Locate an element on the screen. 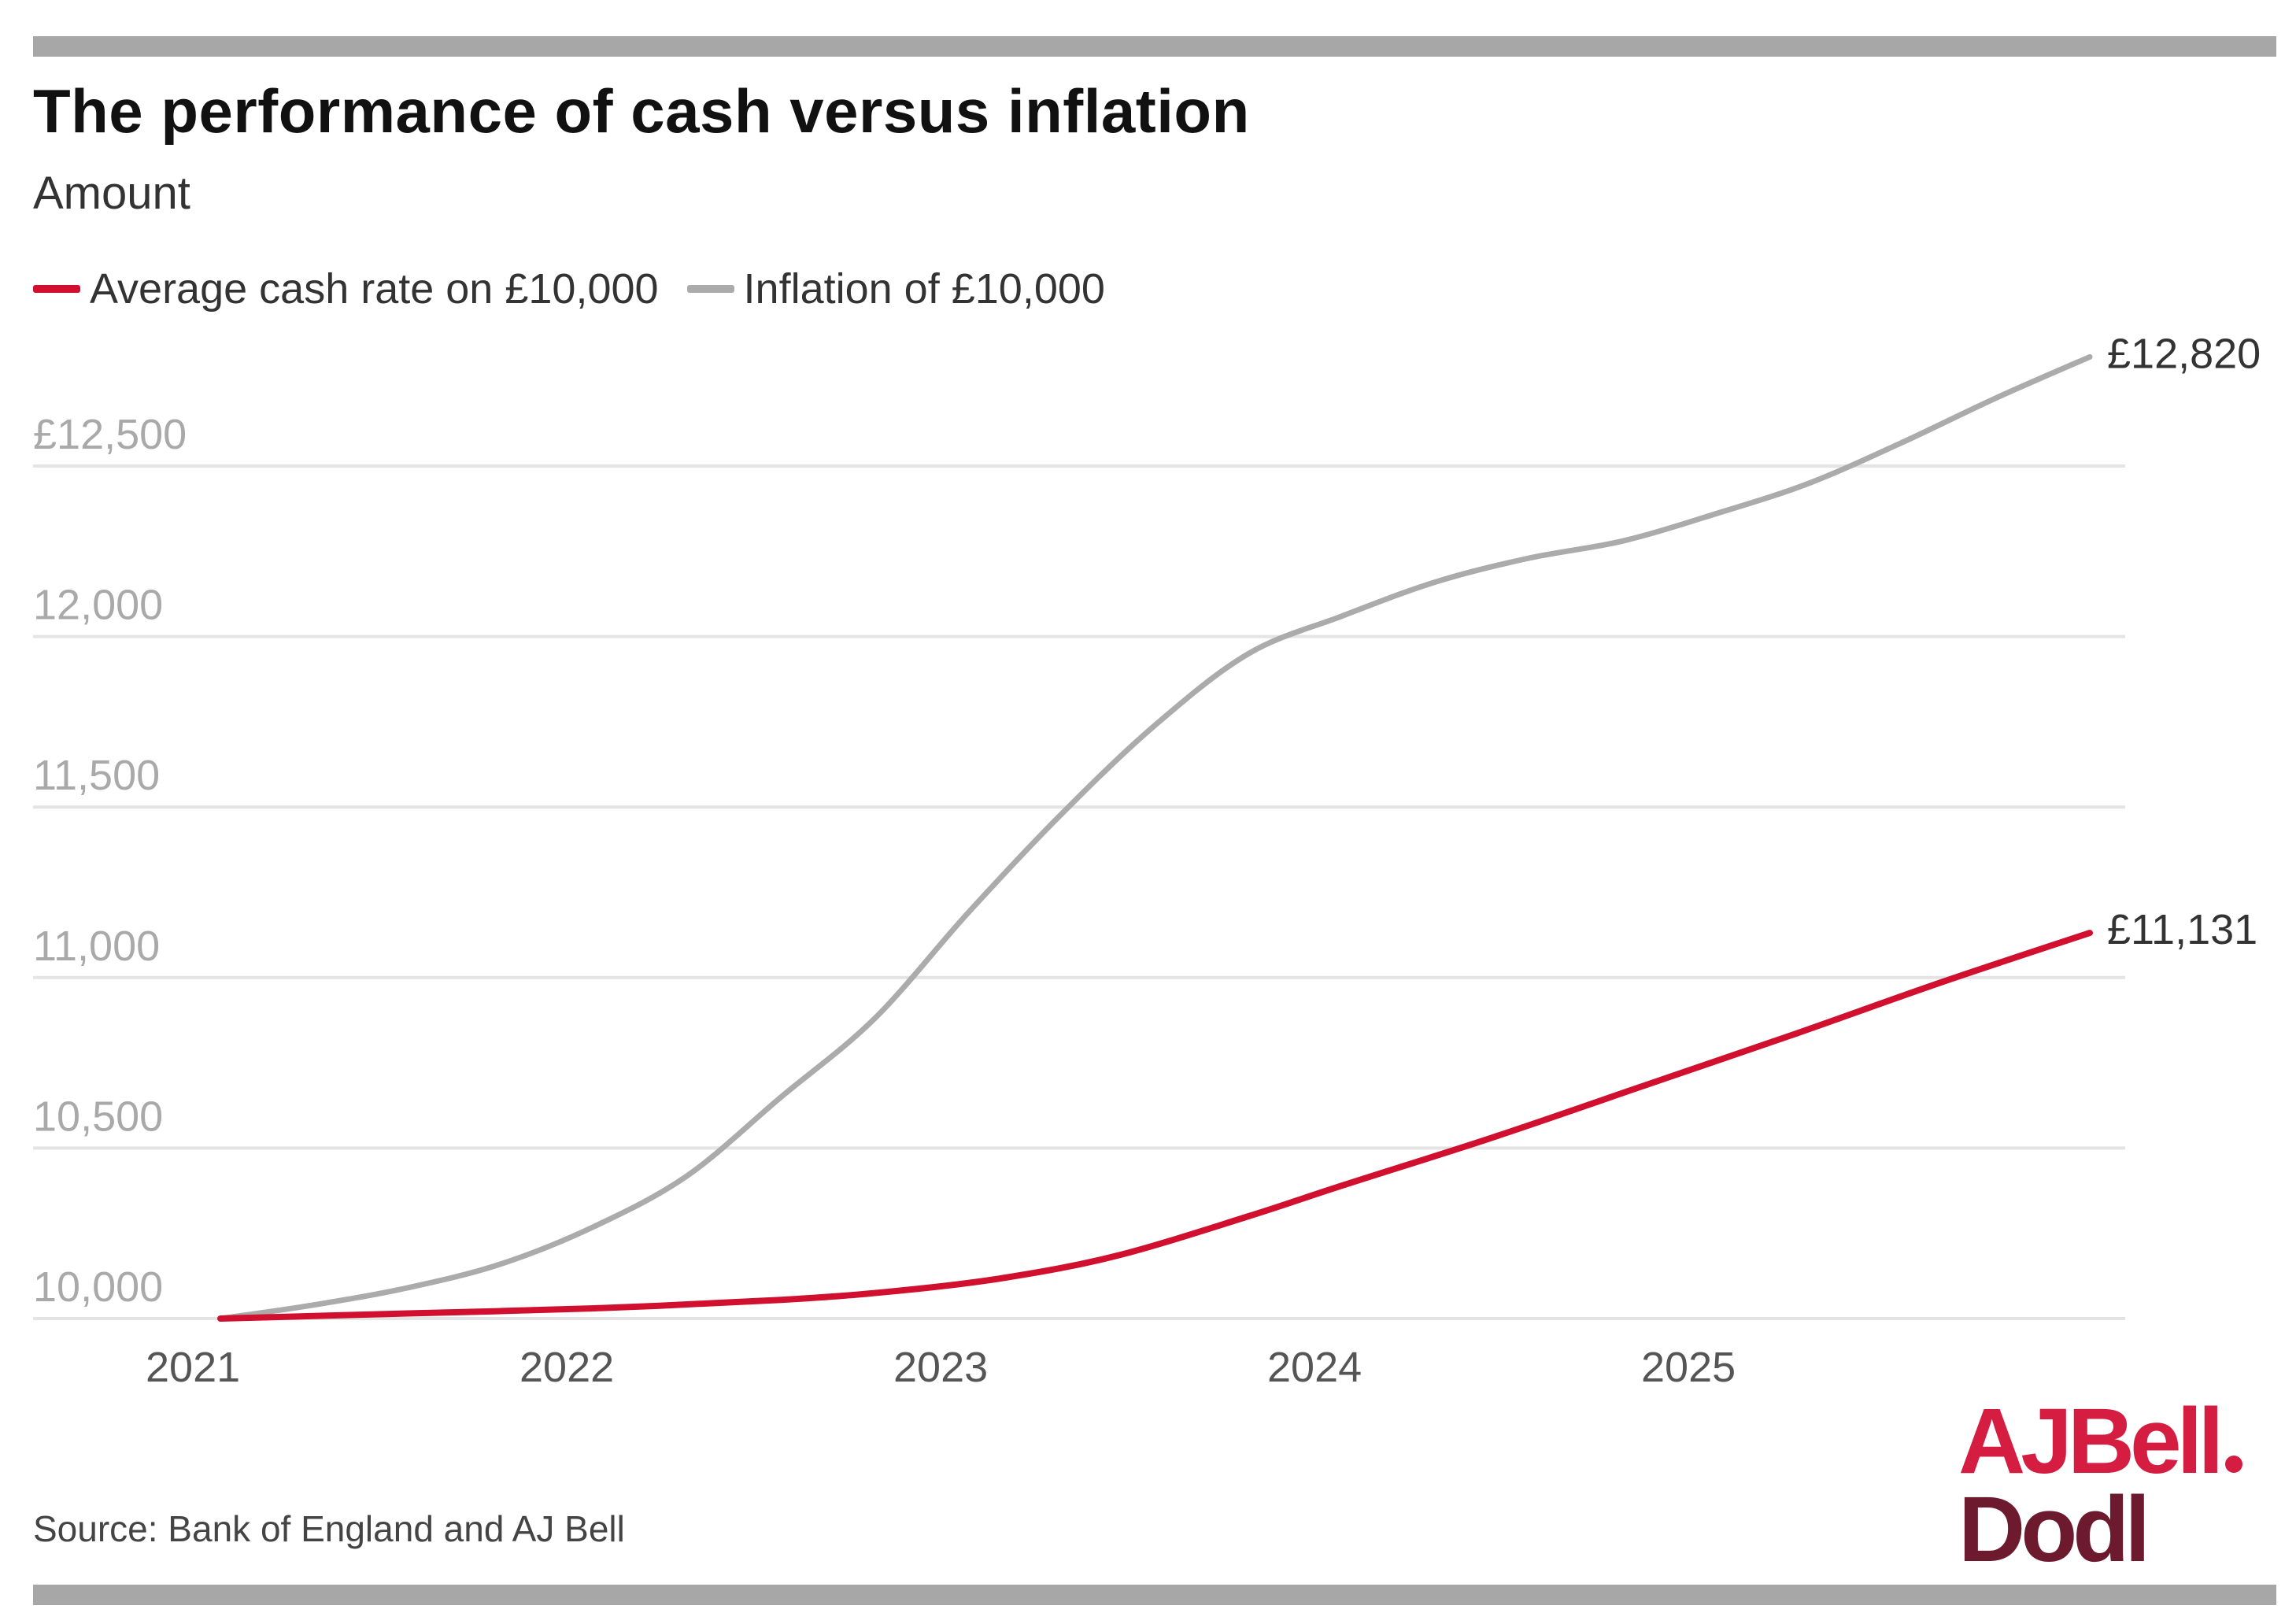 The image size is (2296, 1624). y-tick-label-11000: 11,000 is located at coordinates (96, 946).